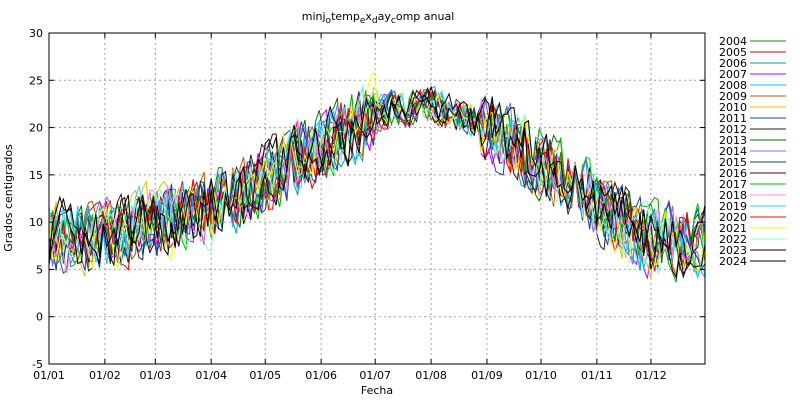  I want to click on legend-label-2008: 2008, so click(733, 85).